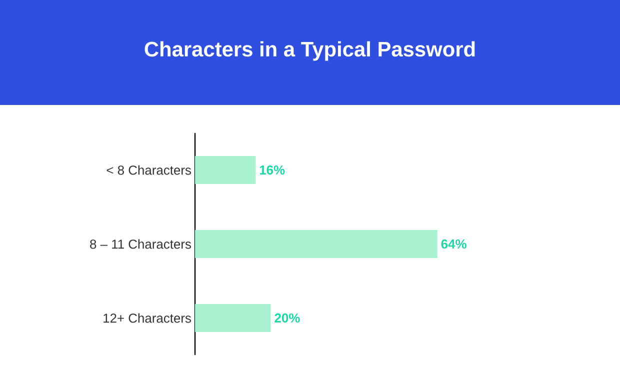  What do you see at coordinates (453, 244) in the screenshot?
I see `data-label: 64%` at bounding box center [453, 244].